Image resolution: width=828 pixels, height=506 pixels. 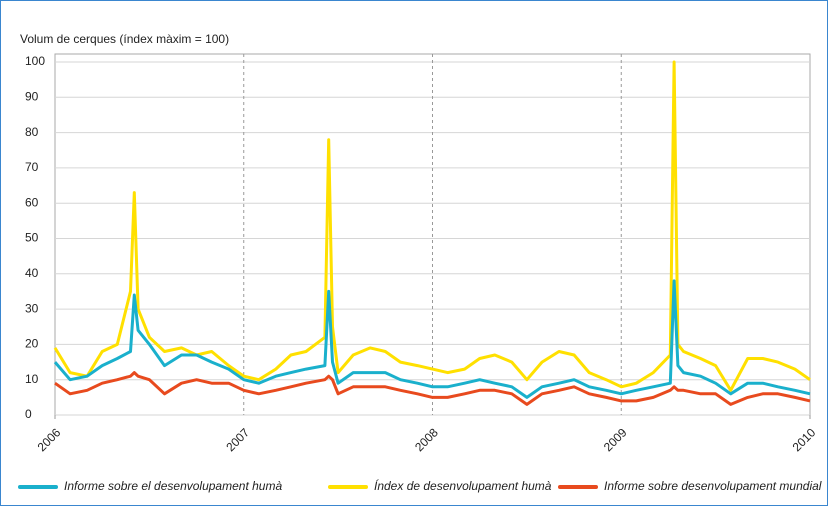 I want to click on y-tick-label: 90, so click(x=32, y=96).